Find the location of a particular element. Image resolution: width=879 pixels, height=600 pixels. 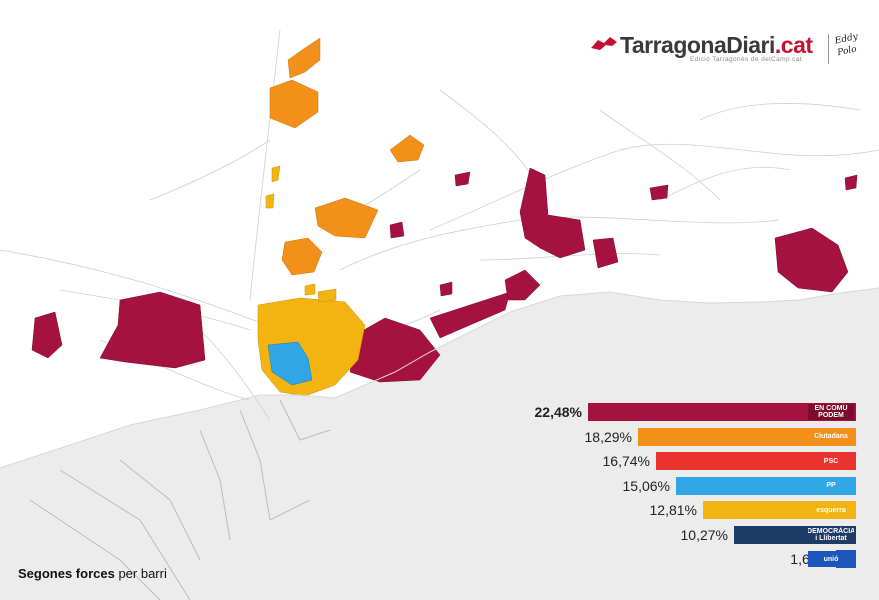

map-caption: Segones forces per barri is located at coordinates (92, 573).